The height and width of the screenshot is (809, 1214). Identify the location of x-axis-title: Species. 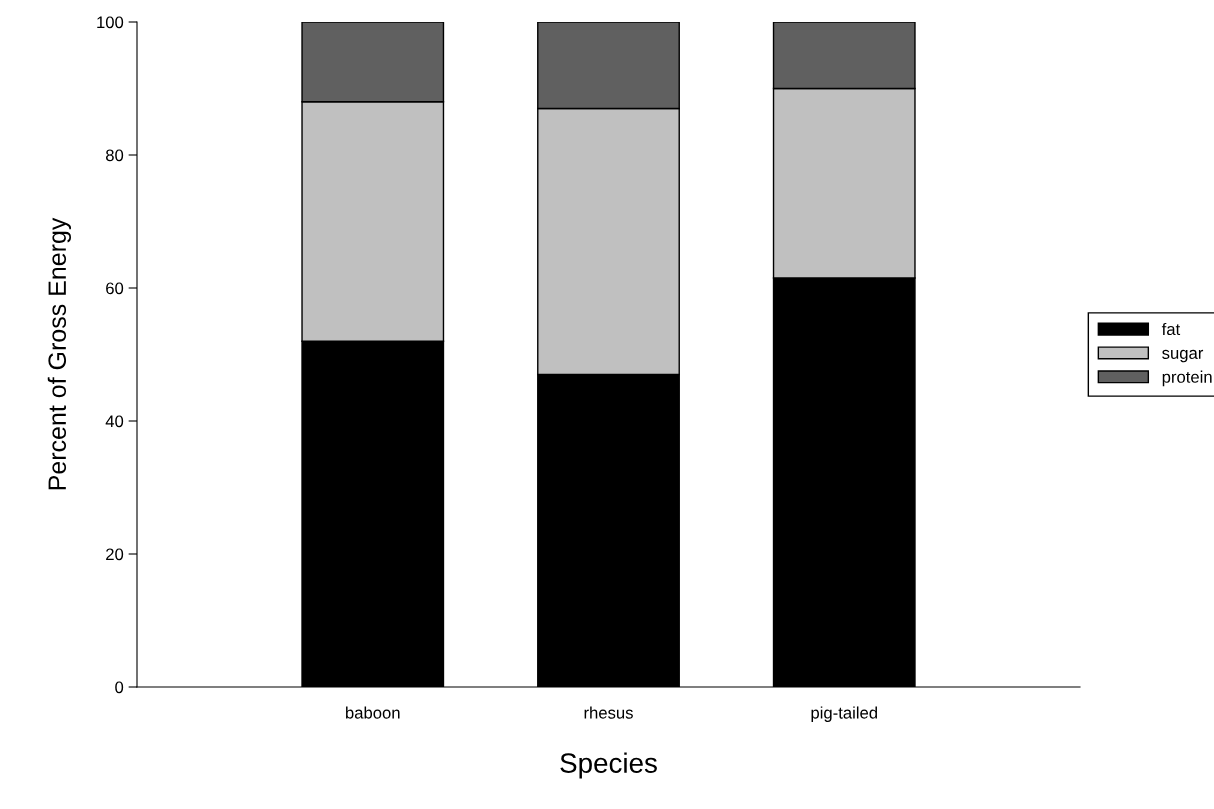
(608, 765).